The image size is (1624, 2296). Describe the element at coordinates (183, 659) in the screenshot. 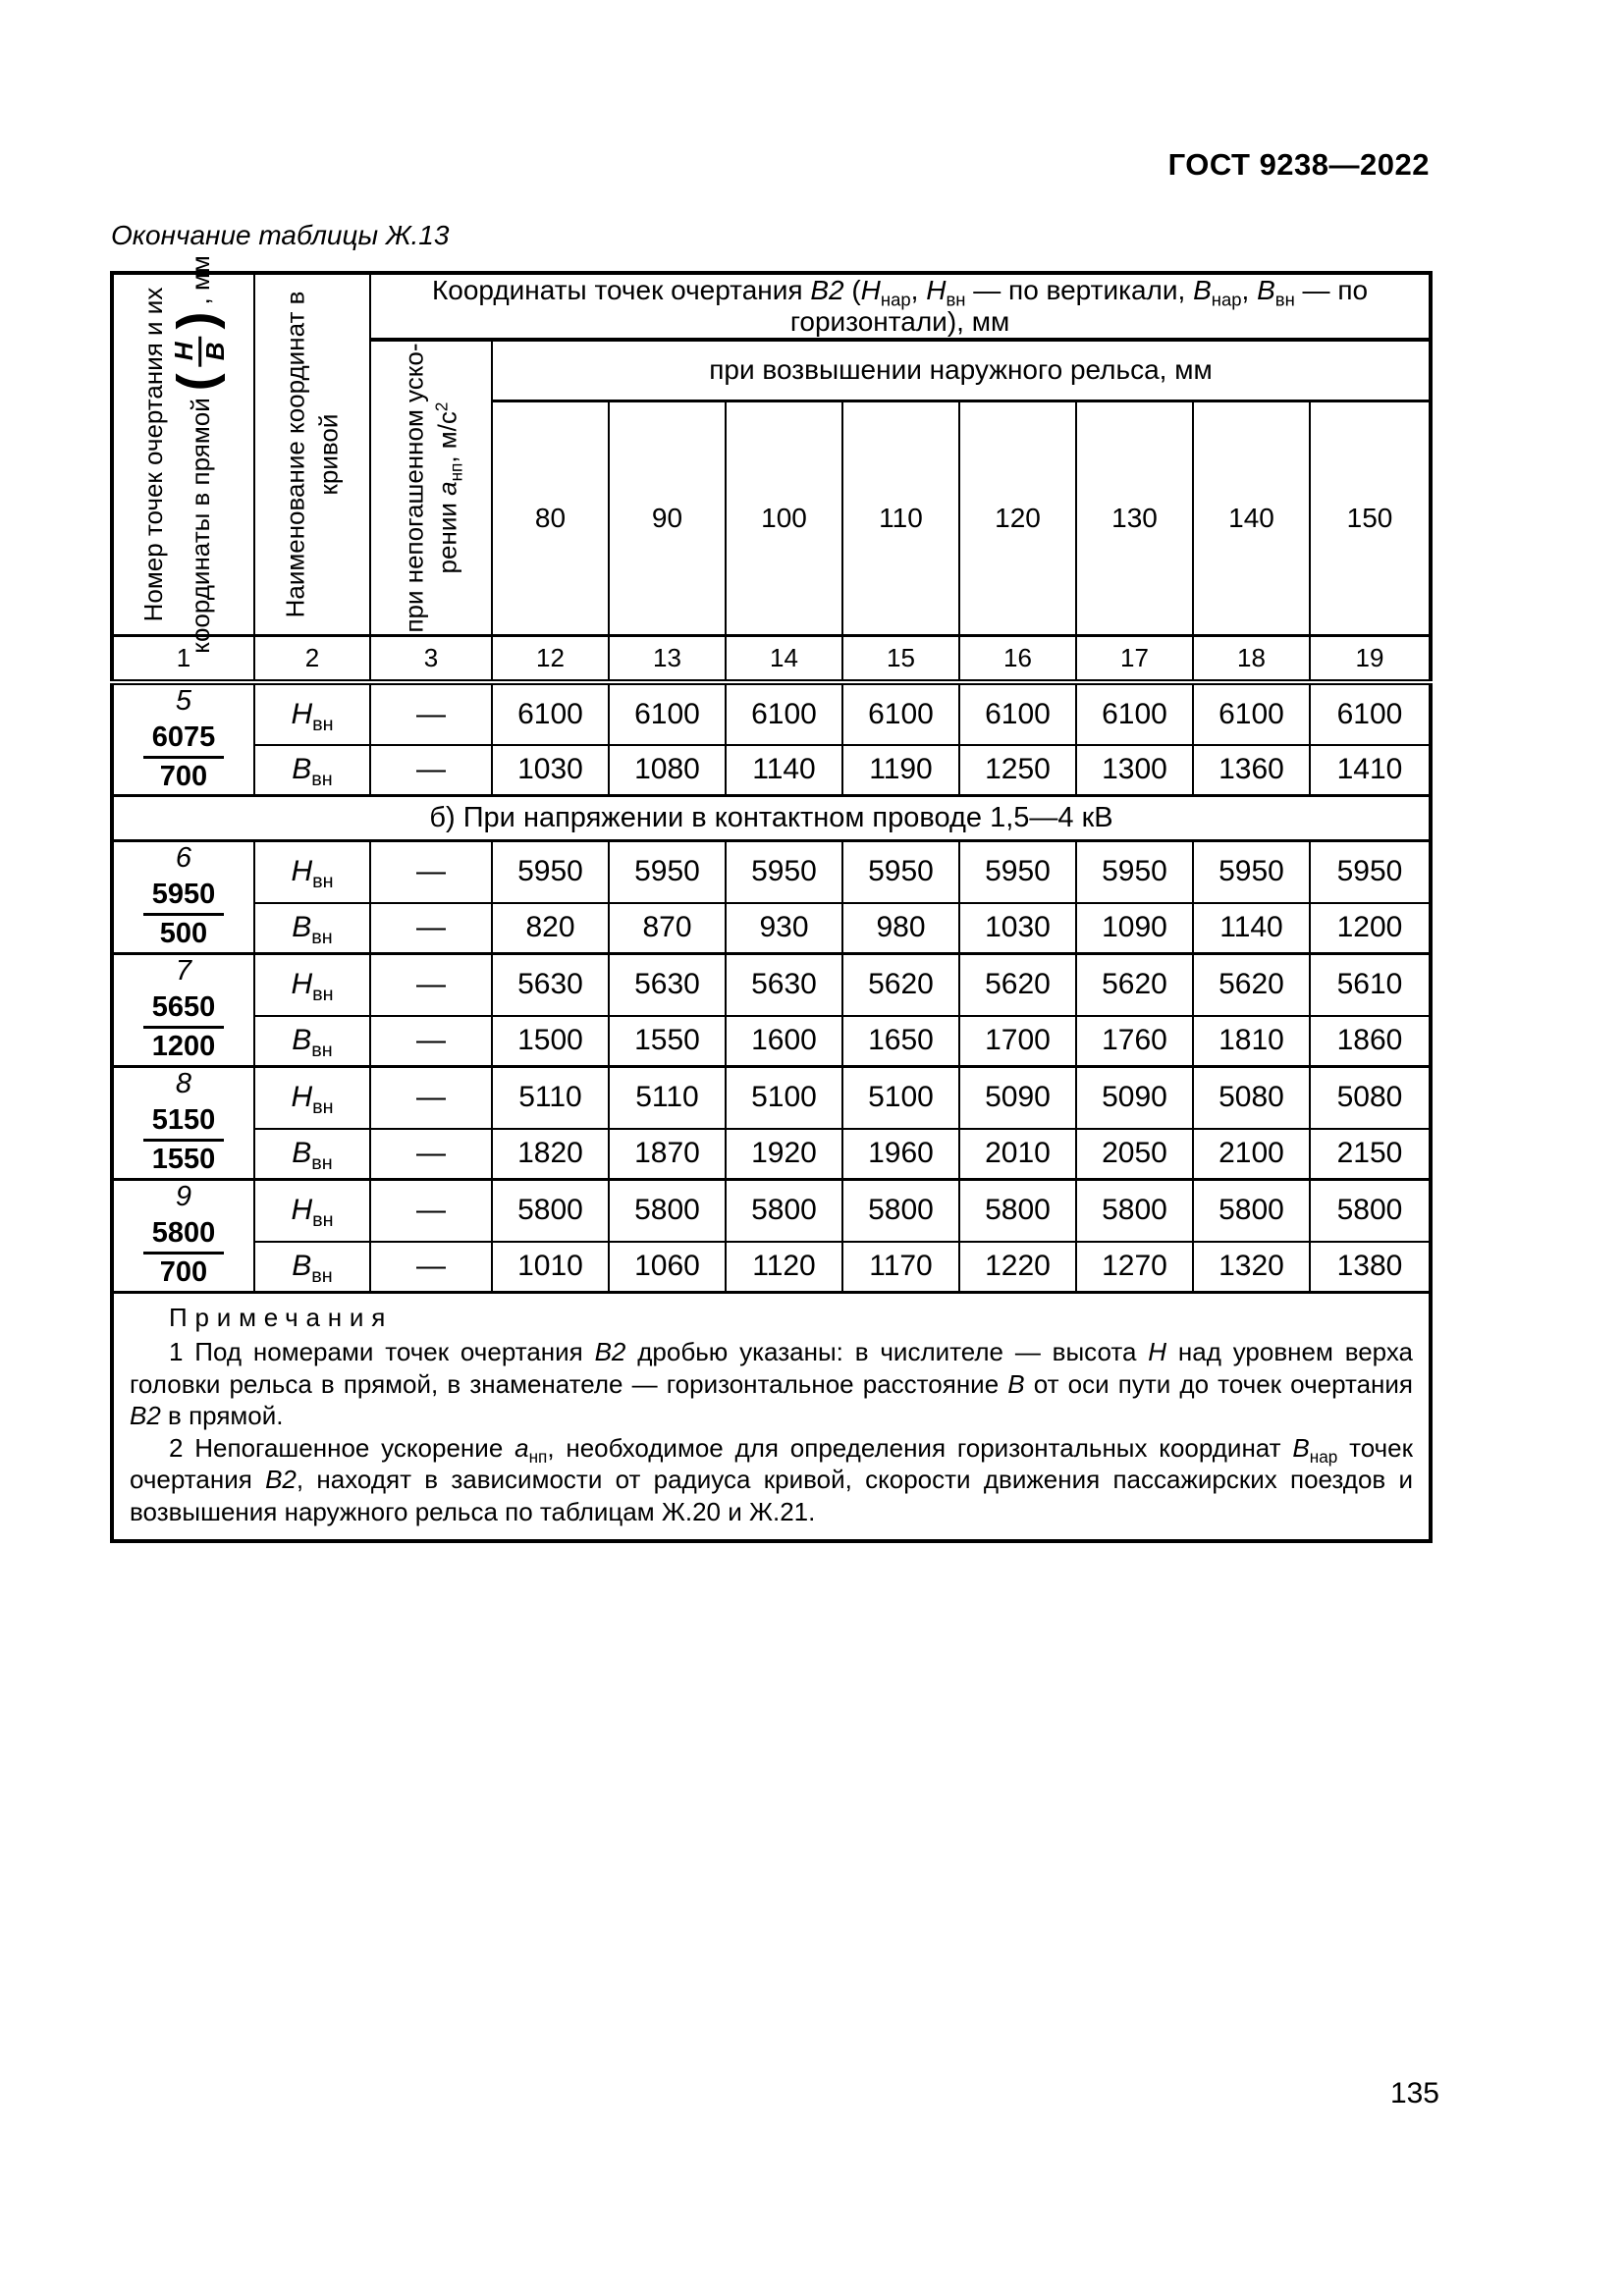

I see `column-index: 1` at that location.